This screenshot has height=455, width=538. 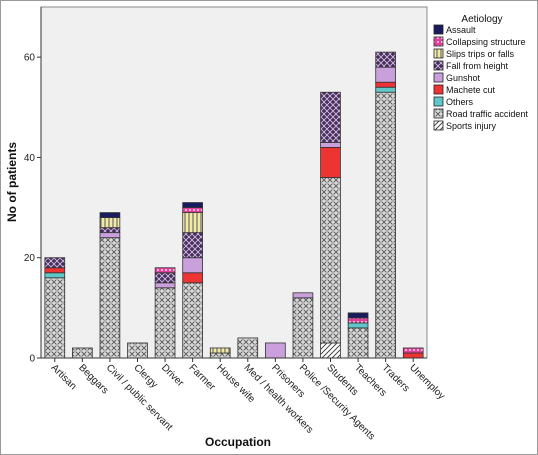 What do you see at coordinates (480, 54) in the screenshot?
I see `legend-label: Slips trips or falls` at bounding box center [480, 54].